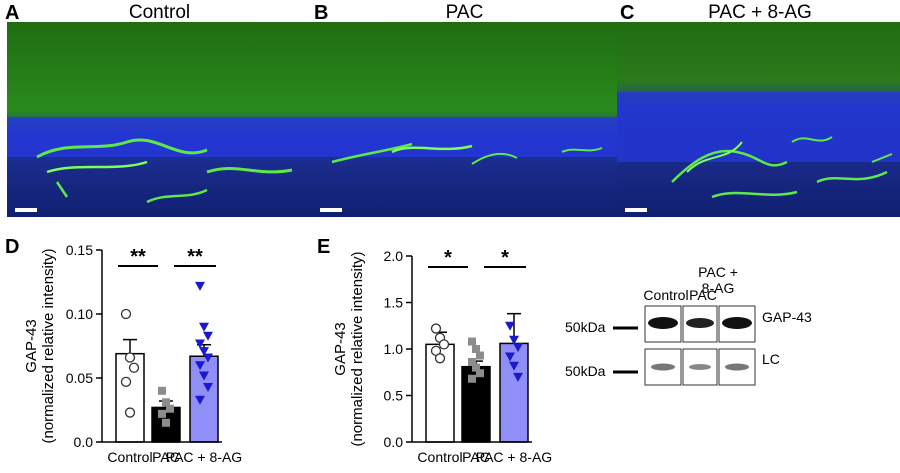 Image resolution: width=900 pixels, height=473 pixels. What do you see at coordinates (787, 317) in the screenshot?
I see `blot-label-gap43: GAP-43` at bounding box center [787, 317].